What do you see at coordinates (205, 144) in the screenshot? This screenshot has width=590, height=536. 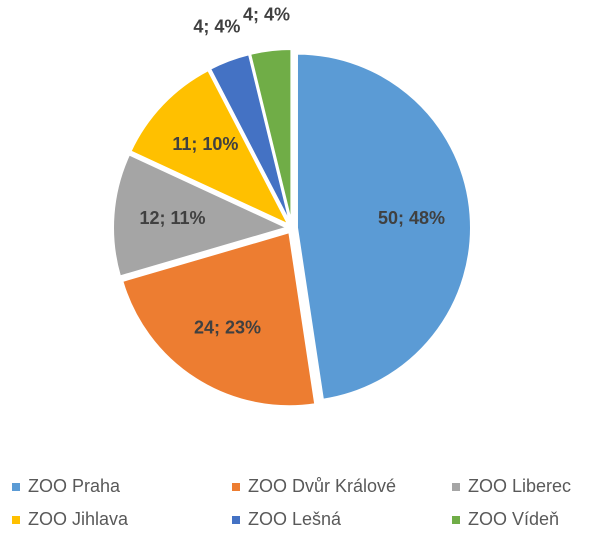 I see `data-label: 11; 10%` at bounding box center [205, 144].